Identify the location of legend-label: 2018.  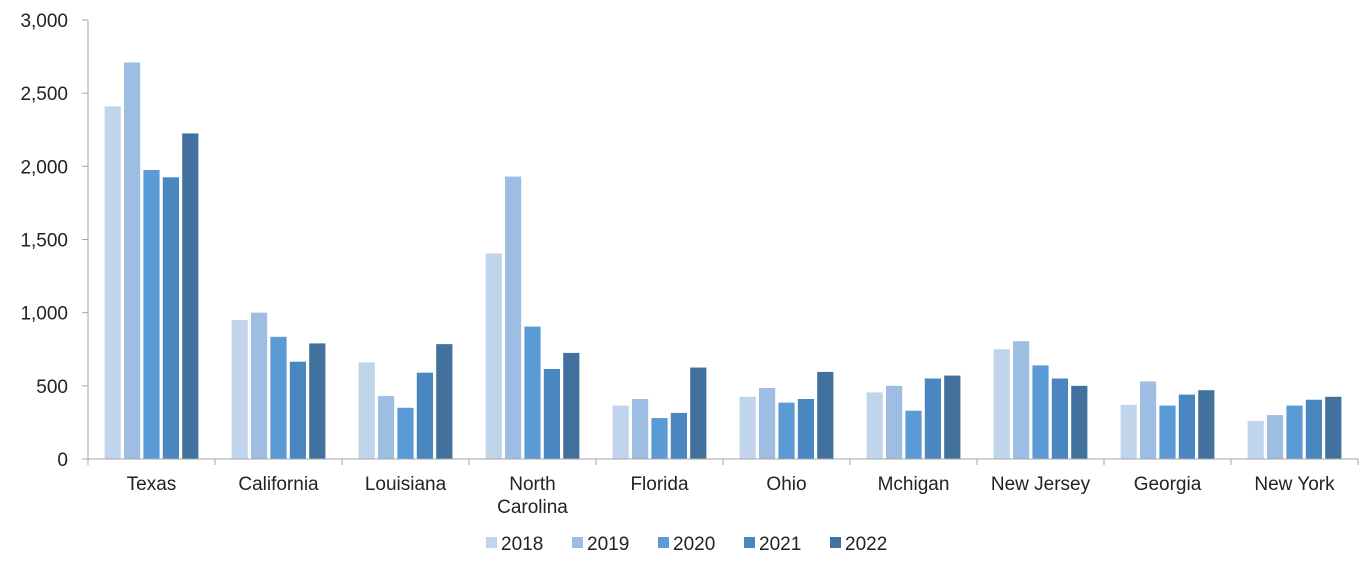
(522, 544).